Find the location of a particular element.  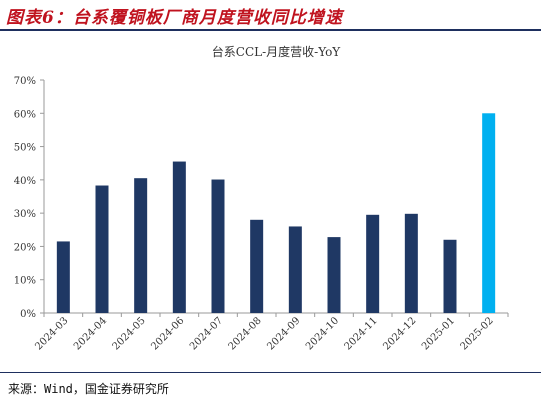

y-tick-label: 70% is located at coordinates (25, 81).